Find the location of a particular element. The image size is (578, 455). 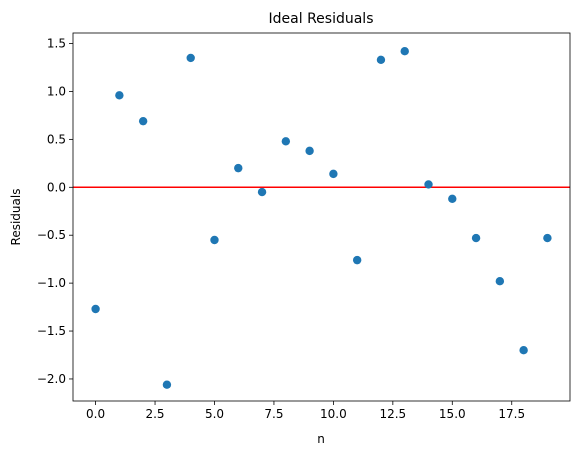

y-tick-label: 1.0 is located at coordinates (56, 91).